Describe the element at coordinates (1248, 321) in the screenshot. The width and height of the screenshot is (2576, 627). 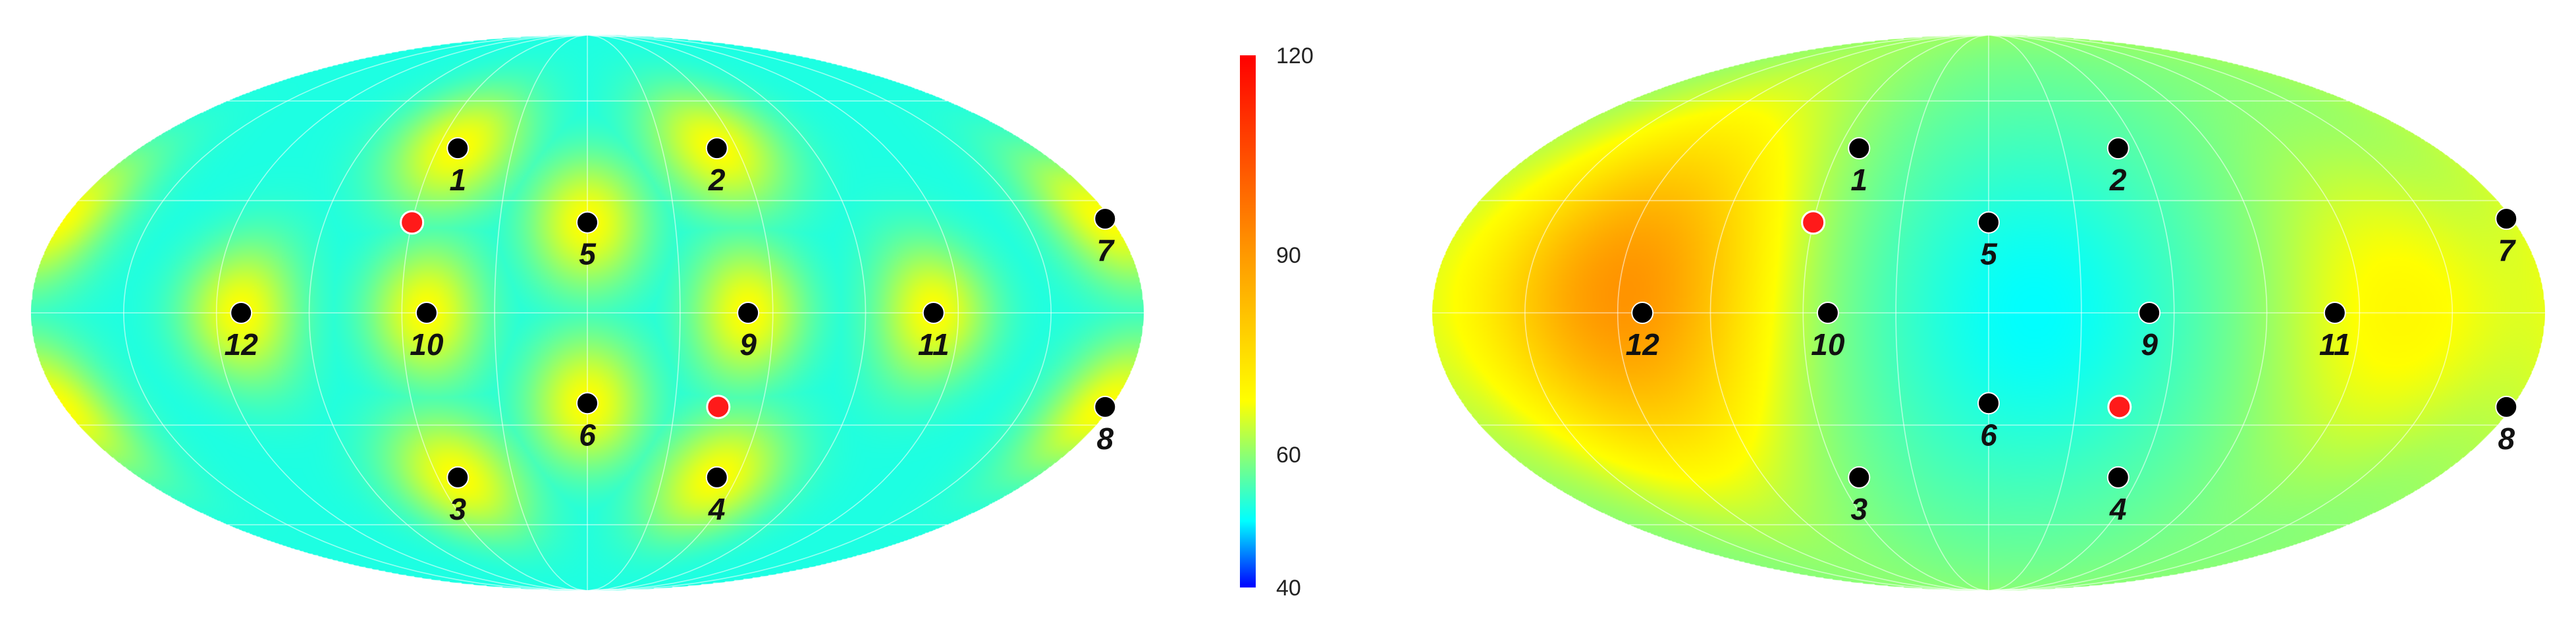
I see `colorbar-bar` at that location.